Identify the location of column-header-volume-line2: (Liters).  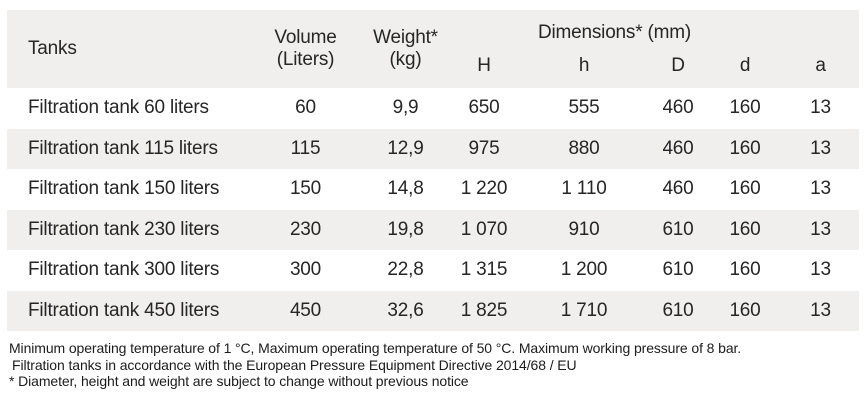
(305, 59).